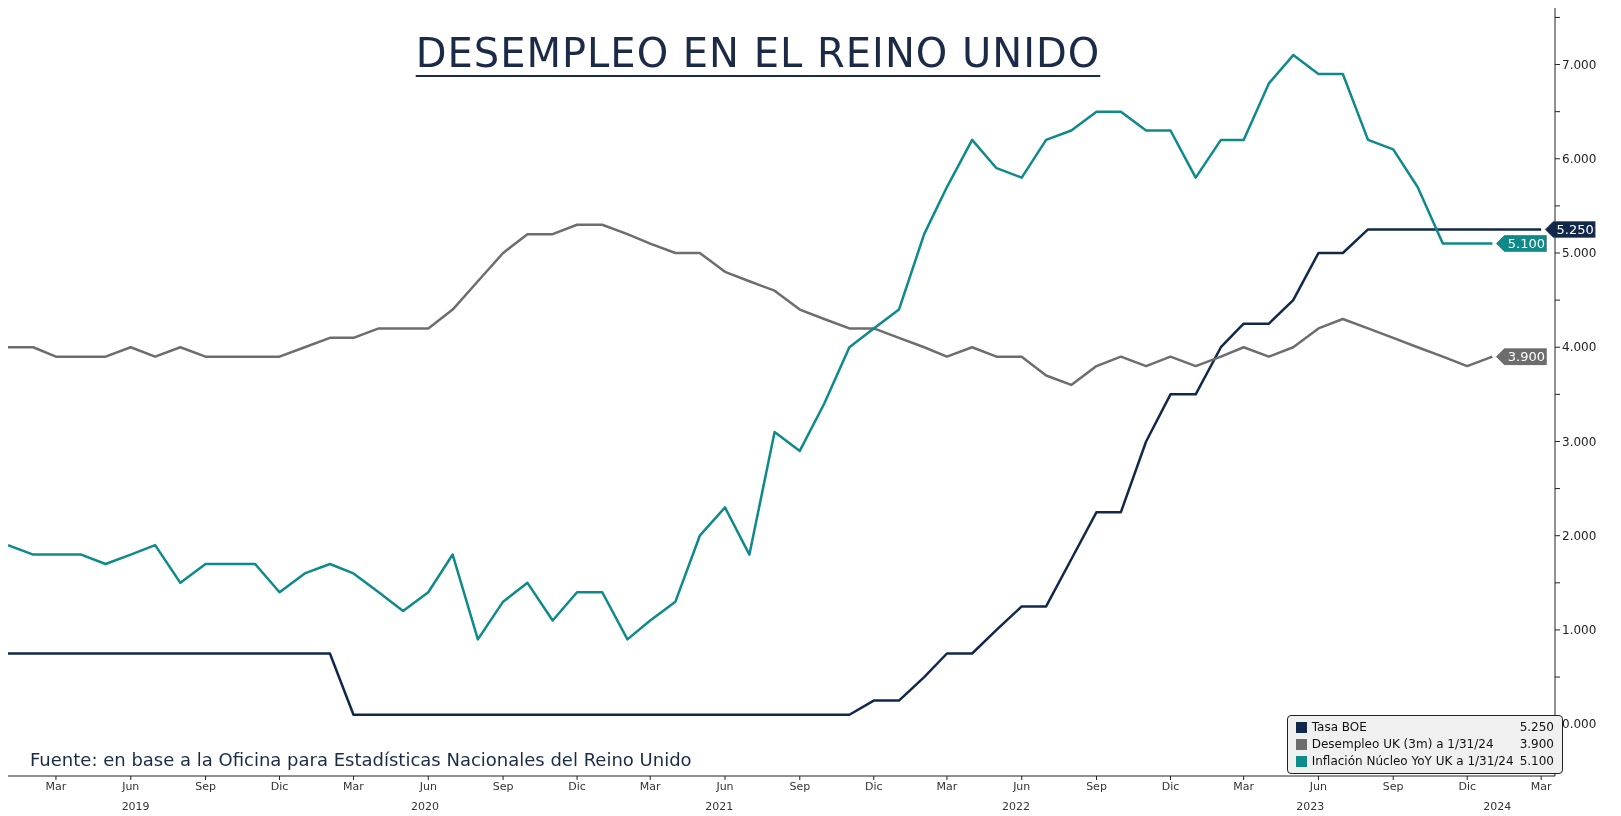  What do you see at coordinates (135, 806) in the screenshot?
I see `x2-tick-label: 2019` at bounding box center [135, 806].